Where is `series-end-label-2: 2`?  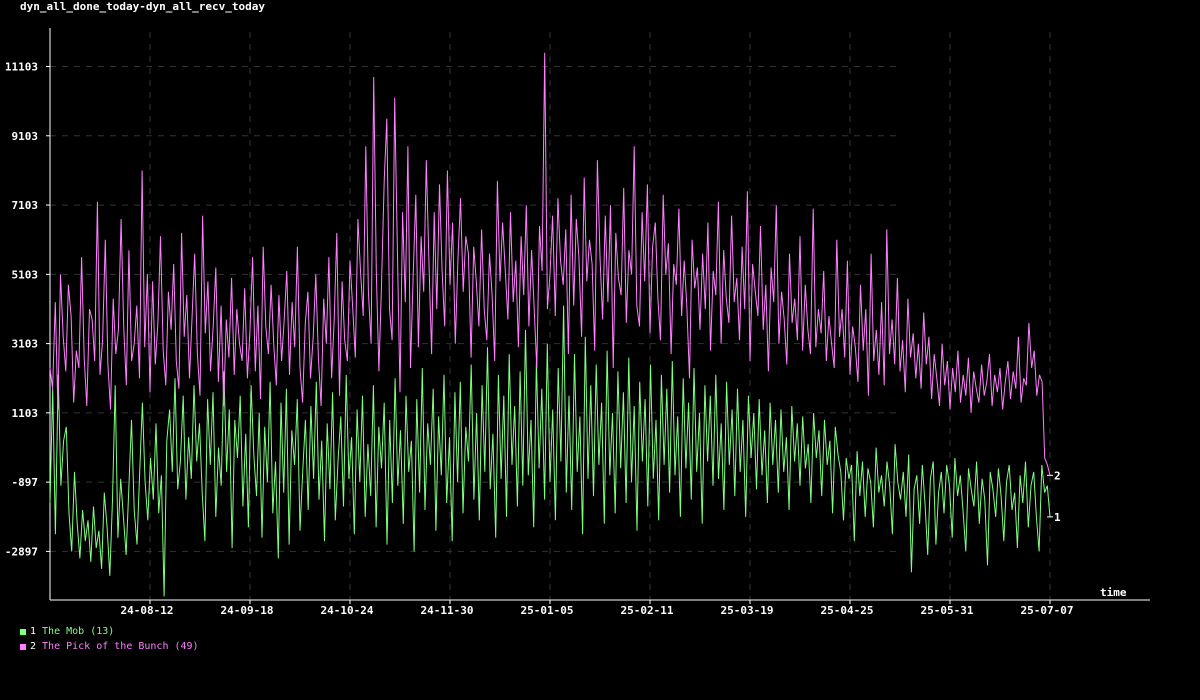 series-end-label-2: 2 is located at coordinates (1057, 475).